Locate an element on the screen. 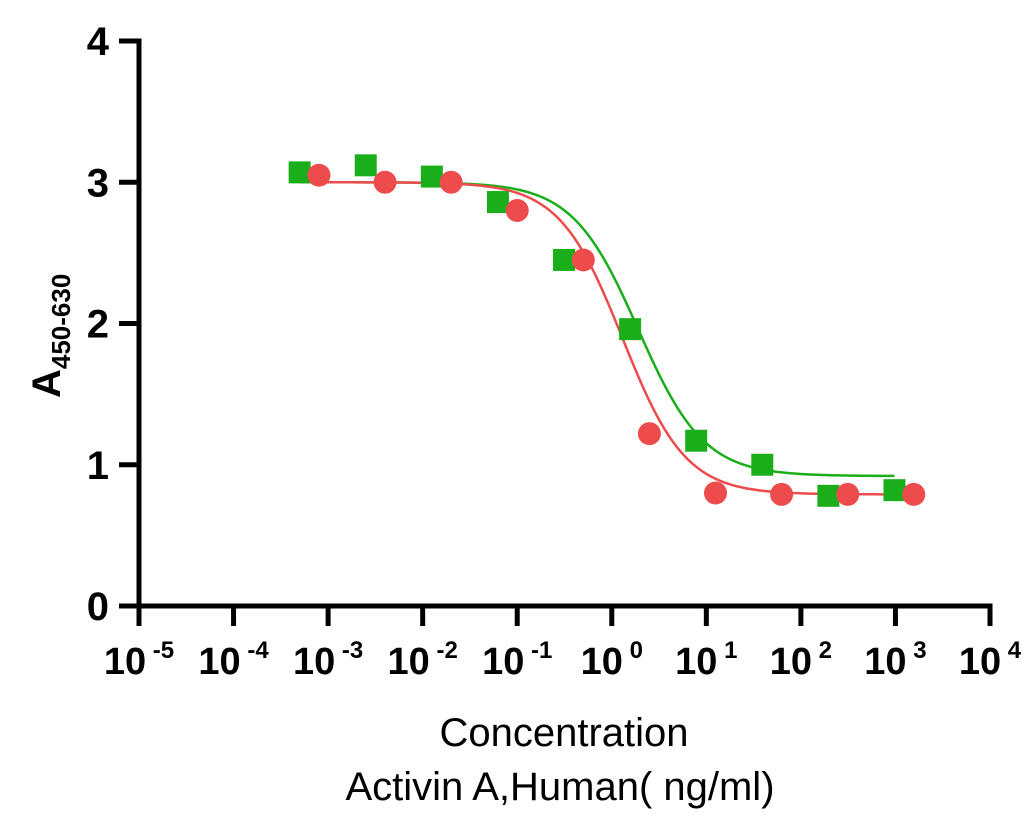  x-tick-label: 10 -3 is located at coordinates (328, 660).